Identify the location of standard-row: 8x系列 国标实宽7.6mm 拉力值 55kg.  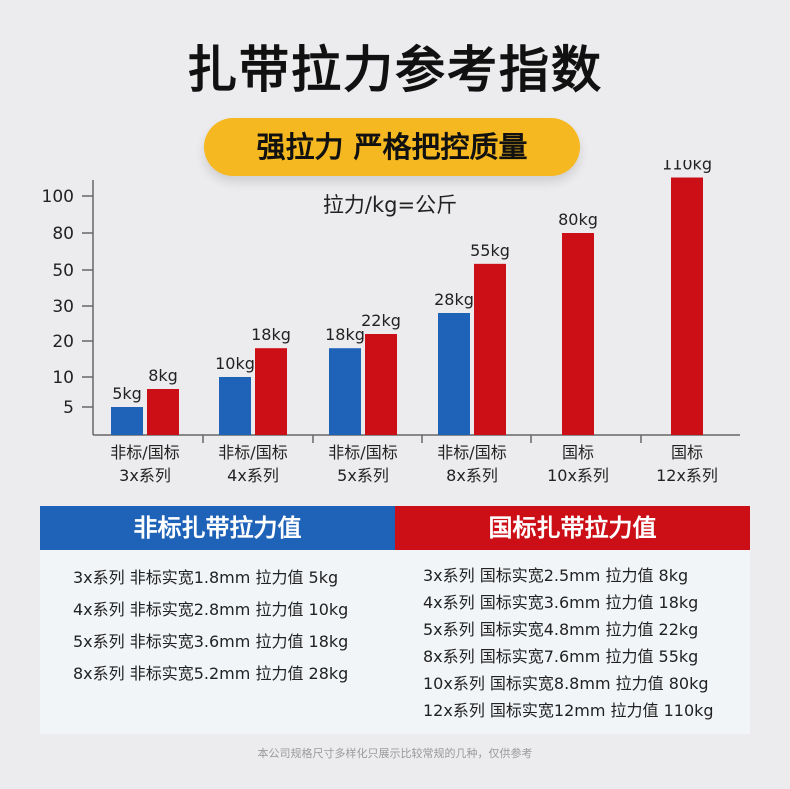
(561, 656).